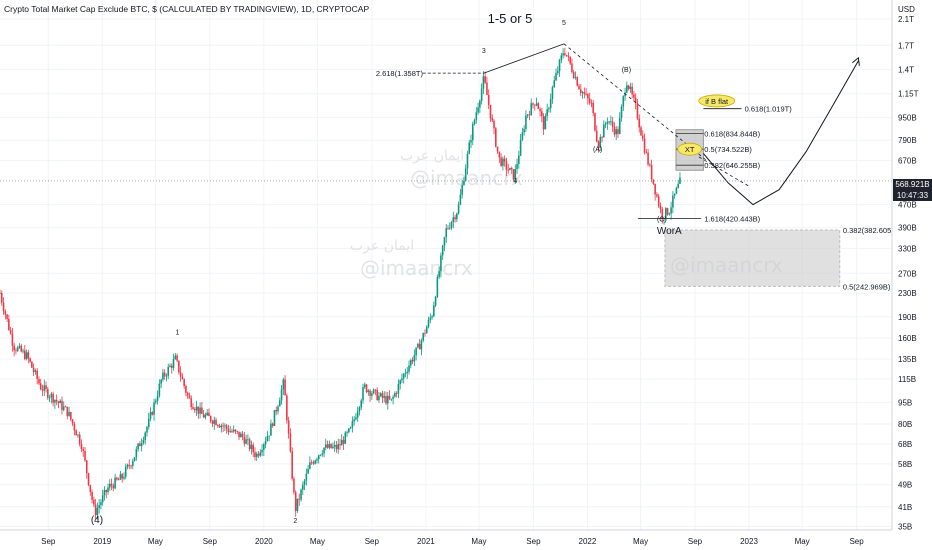  Describe the element at coordinates (907, 317) in the screenshot. I see `y-tick-label: 190B` at that location.